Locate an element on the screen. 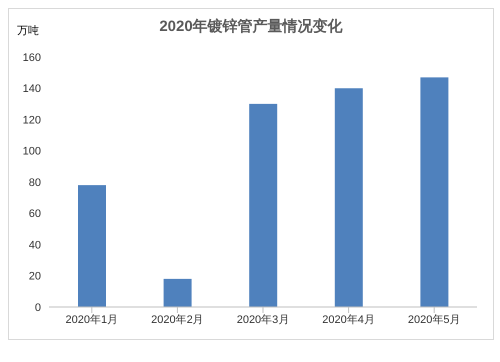 Image resolution: width=500 pixels, height=362 pixels. x-tick-label: 2020年3月 is located at coordinates (263, 320).